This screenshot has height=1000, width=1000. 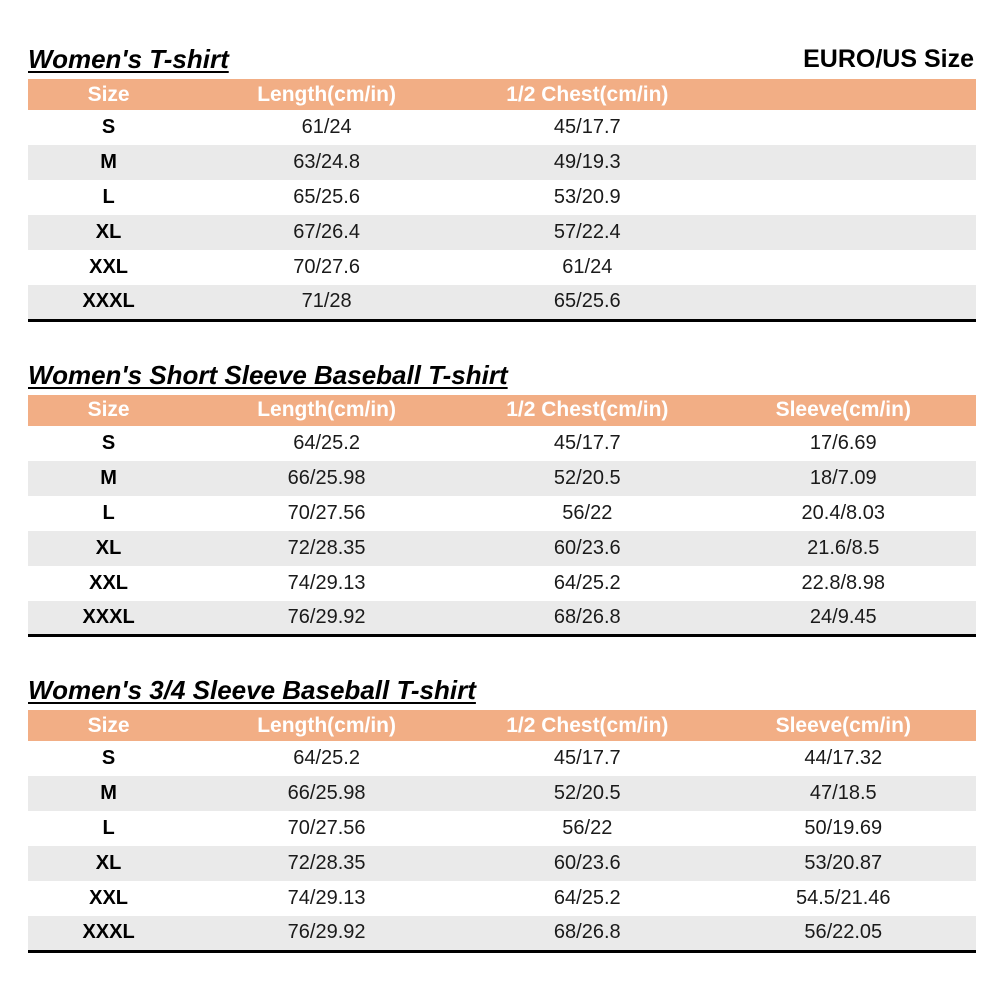 What do you see at coordinates (502, 162) in the screenshot?
I see `size-row: M 63/24.8 49/19.3` at bounding box center [502, 162].